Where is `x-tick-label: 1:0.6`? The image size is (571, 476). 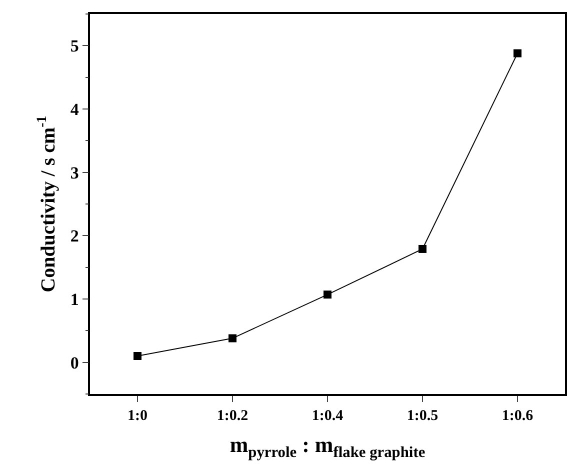
x-tick-label: 1:0.6 is located at coordinates (518, 416).